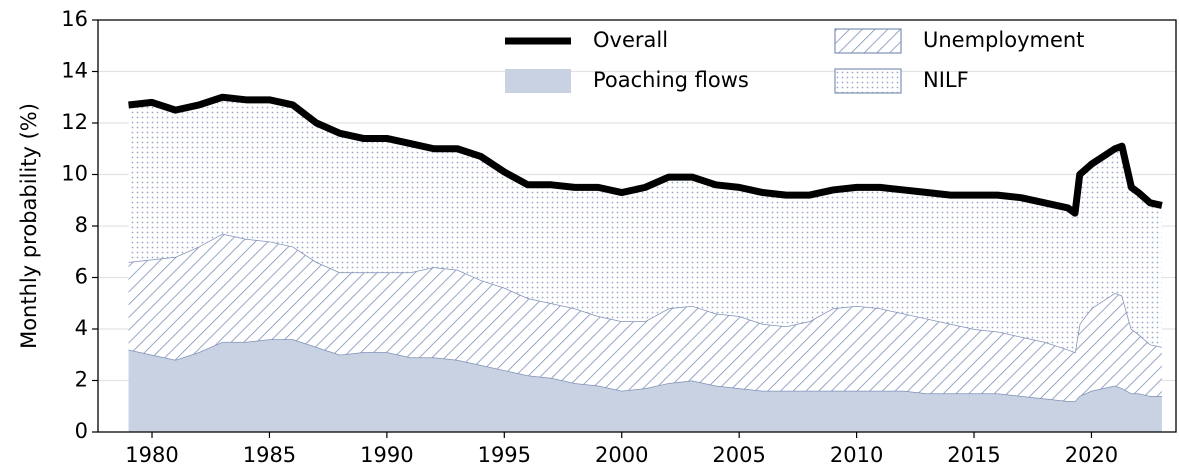 The height and width of the screenshot is (470, 1179). What do you see at coordinates (1091, 455) in the screenshot?
I see `x-tick-label: 2020` at bounding box center [1091, 455].